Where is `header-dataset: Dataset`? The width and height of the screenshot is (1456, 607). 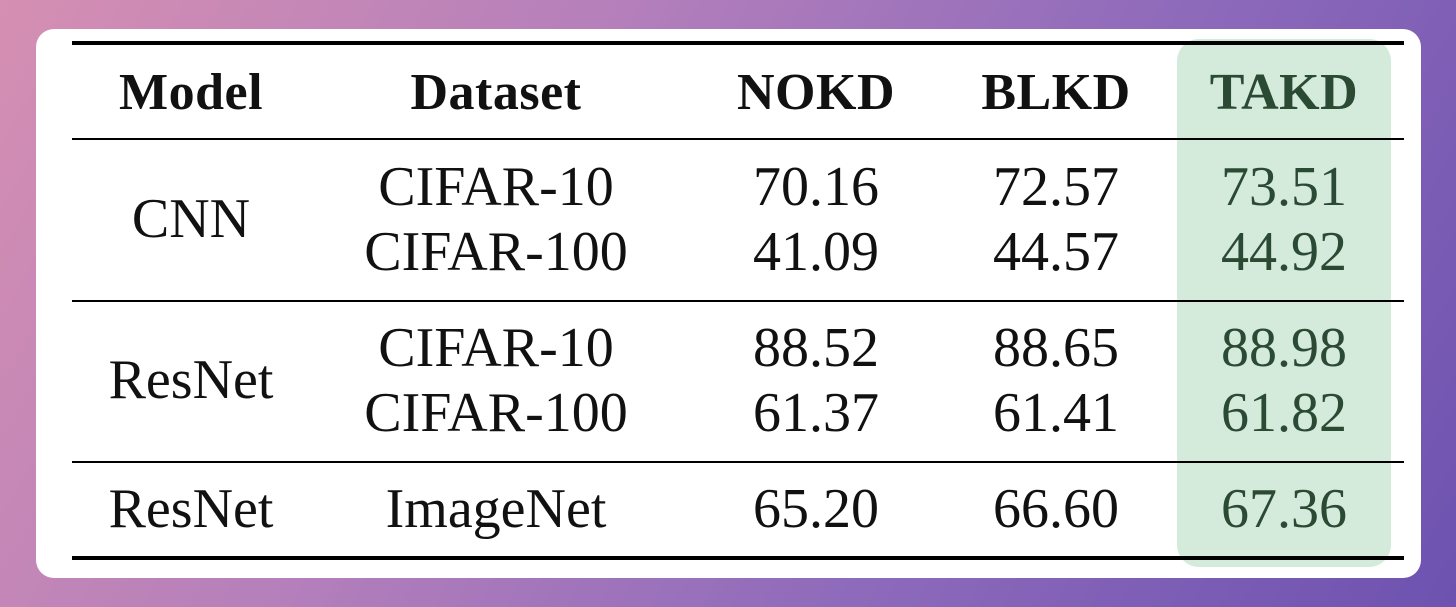
header-dataset: Dataset is located at coordinates (496, 92).